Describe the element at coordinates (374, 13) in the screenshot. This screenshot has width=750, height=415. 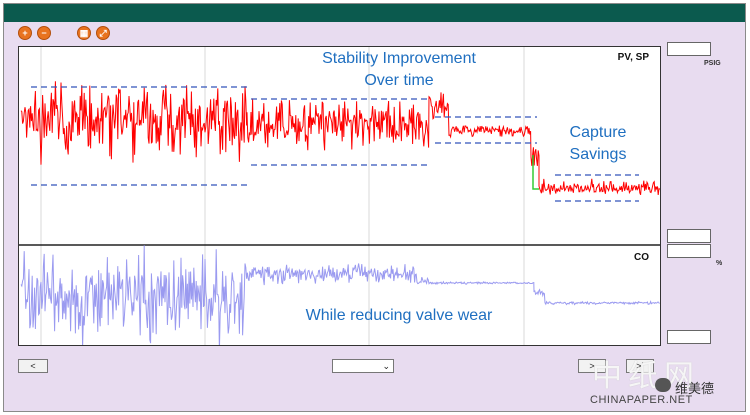
I see `title-bar` at that location.